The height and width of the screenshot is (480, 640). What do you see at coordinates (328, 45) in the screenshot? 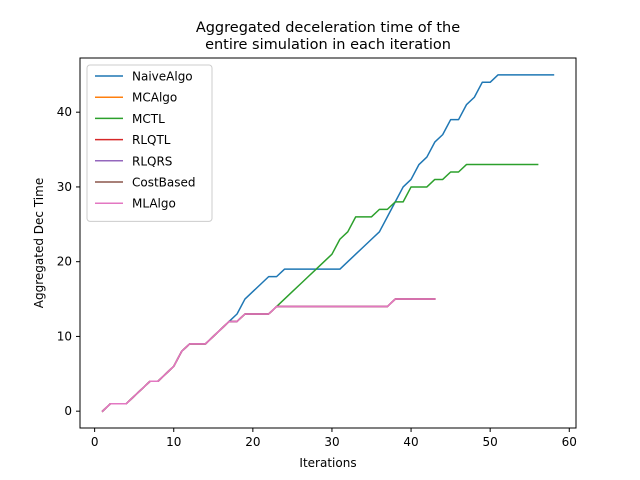
I see `chart-title-line-2: entire simulation in each iteration` at bounding box center [328, 45].